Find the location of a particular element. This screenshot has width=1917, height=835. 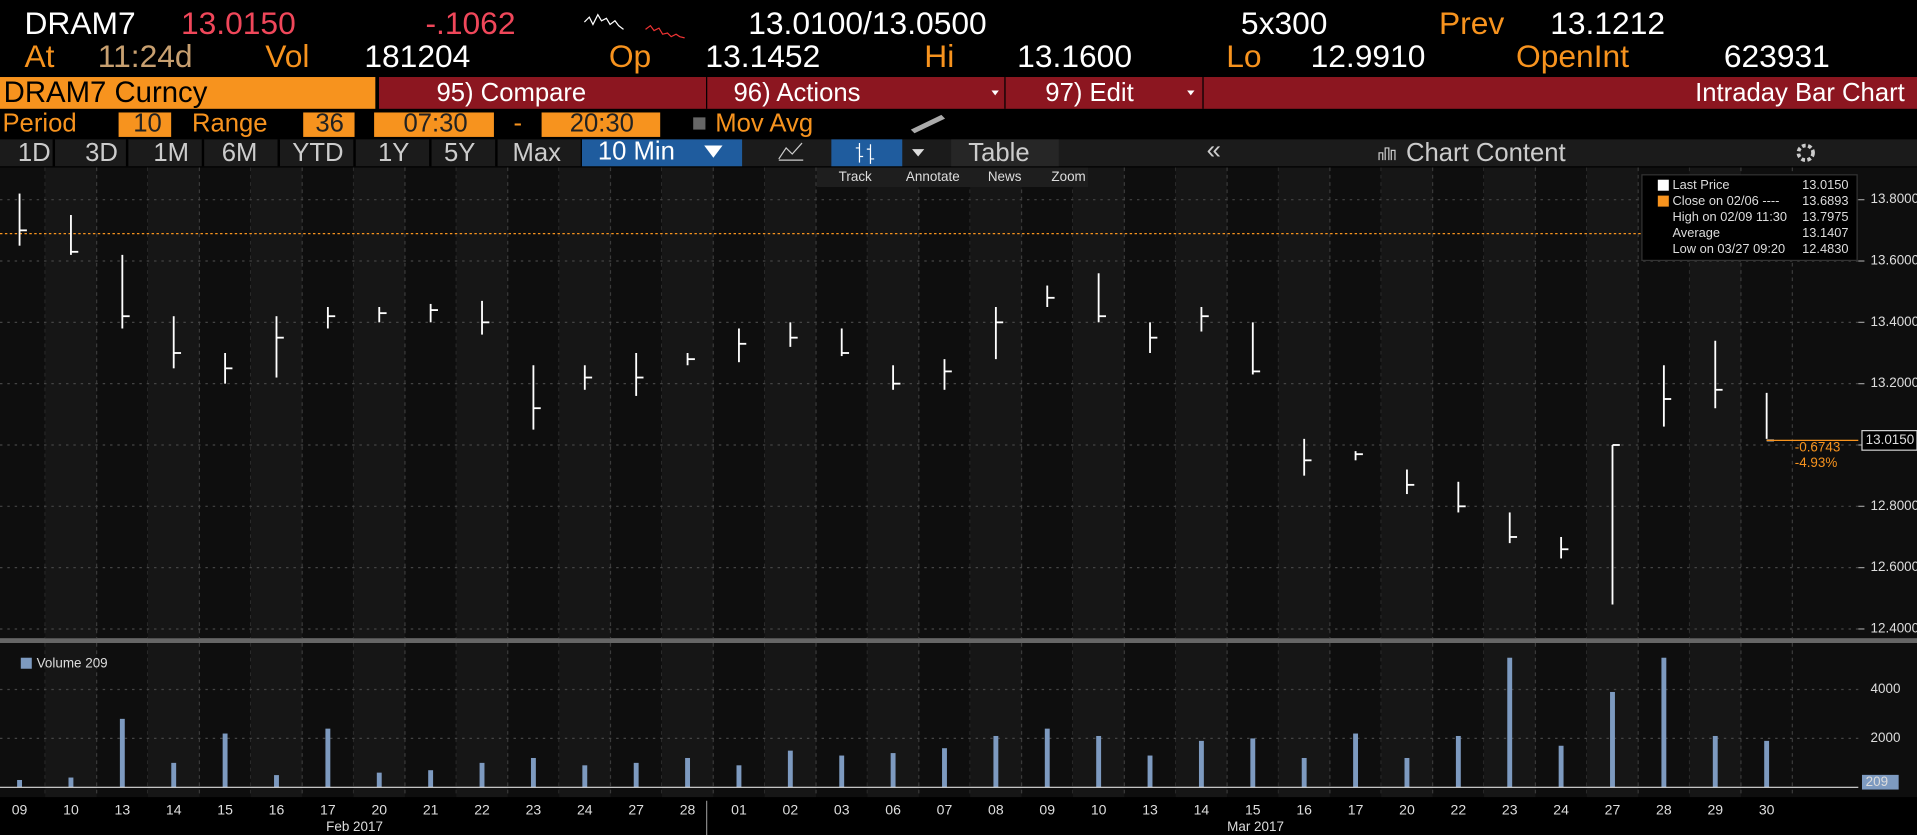

x-tick-label: 10 is located at coordinates (1099, 809).